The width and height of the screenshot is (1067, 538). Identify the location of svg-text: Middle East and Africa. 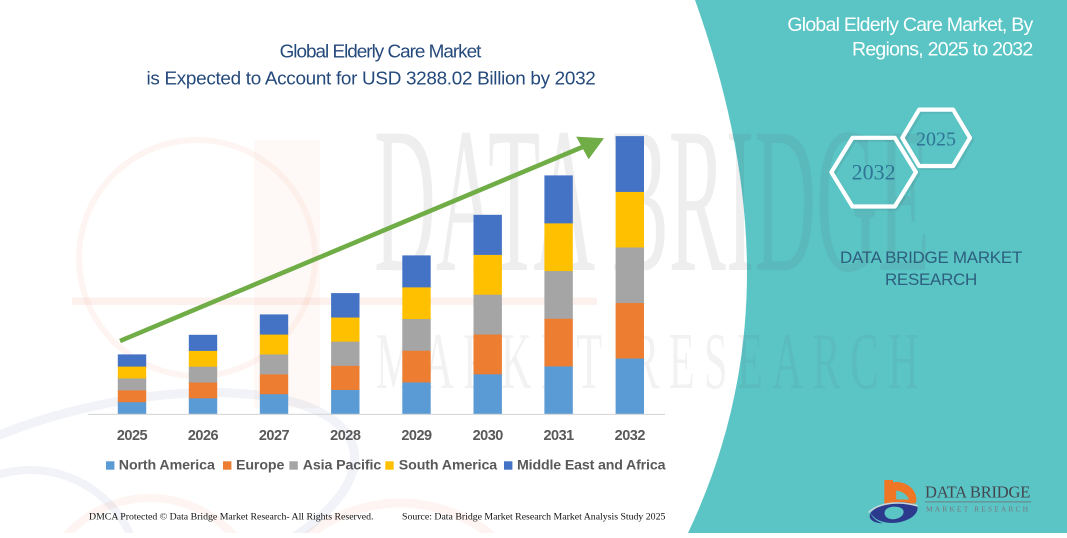
(591, 466).